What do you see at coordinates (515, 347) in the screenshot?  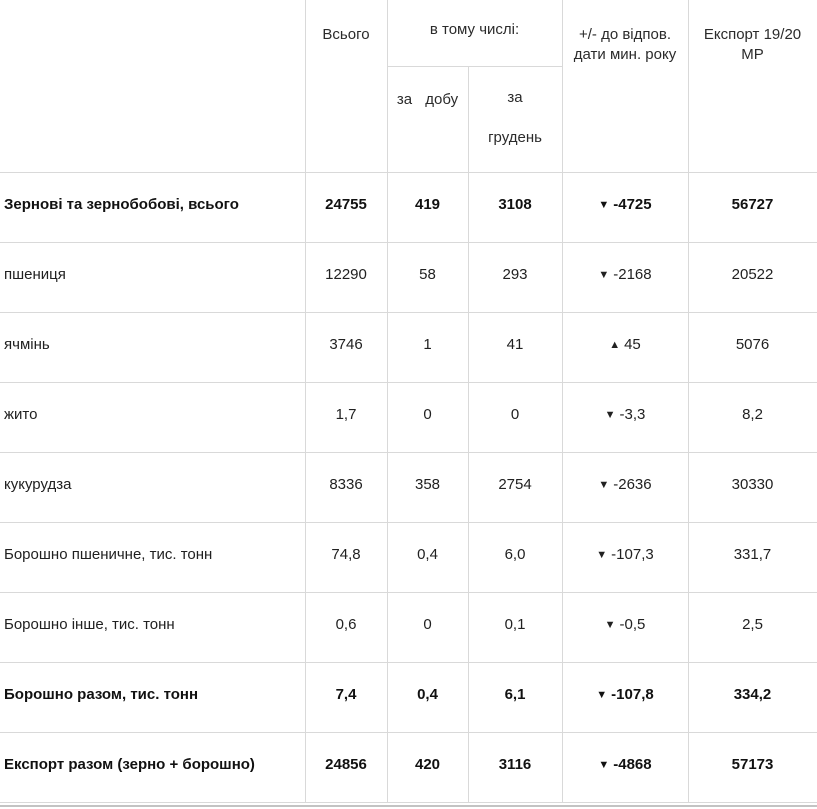 I see `cell-per-december: 41` at bounding box center [515, 347].